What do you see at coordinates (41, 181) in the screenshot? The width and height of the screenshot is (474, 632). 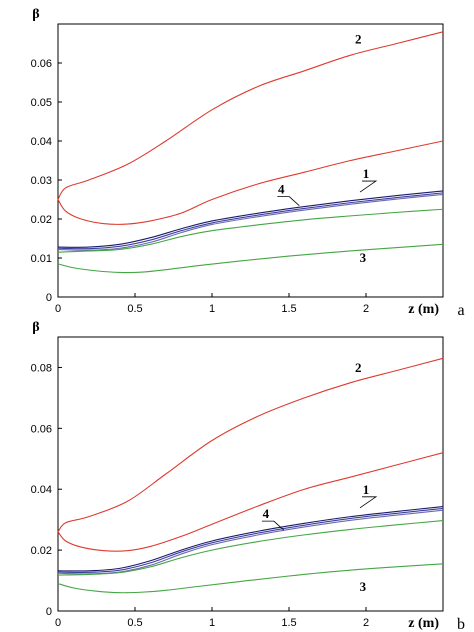 I see `y-tick-label: 0.03` at bounding box center [41, 181].